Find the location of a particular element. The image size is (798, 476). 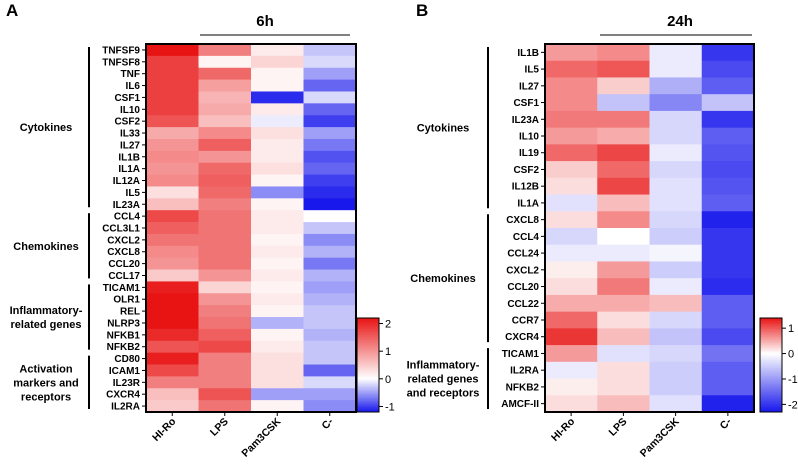

column-label: HI-Ro is located at coordinates (563, 430).